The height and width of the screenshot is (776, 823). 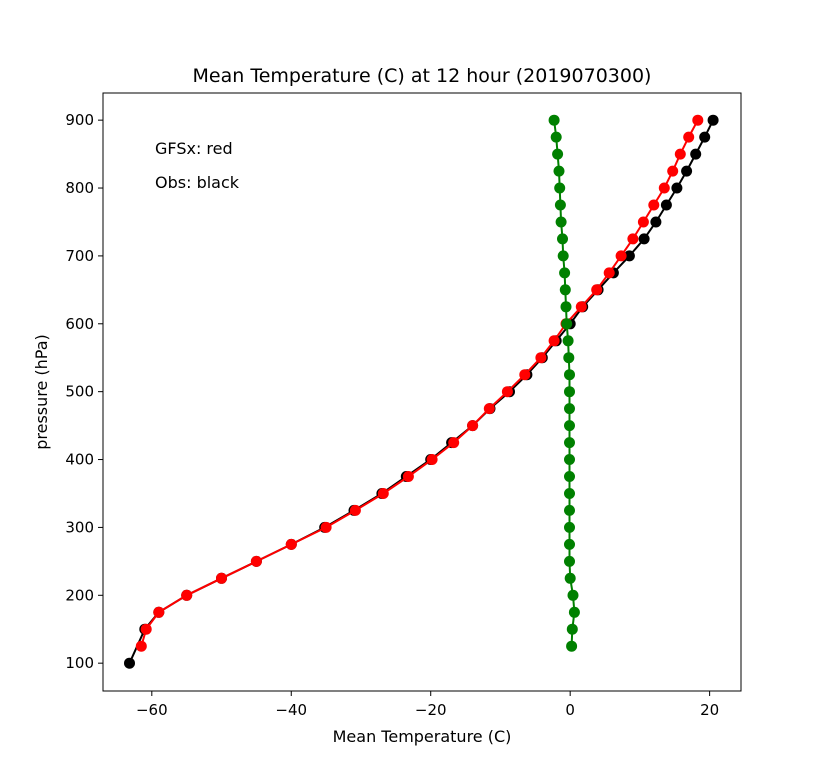 I want to click on y-tick-label: 300, so click(x=79, y=527).